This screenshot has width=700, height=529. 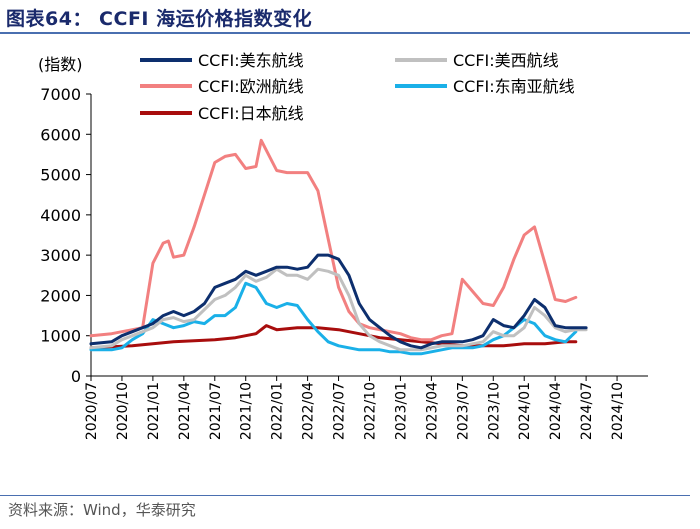 I want to click on x-tick-label: 2021/10, so click(x=247, y=411).